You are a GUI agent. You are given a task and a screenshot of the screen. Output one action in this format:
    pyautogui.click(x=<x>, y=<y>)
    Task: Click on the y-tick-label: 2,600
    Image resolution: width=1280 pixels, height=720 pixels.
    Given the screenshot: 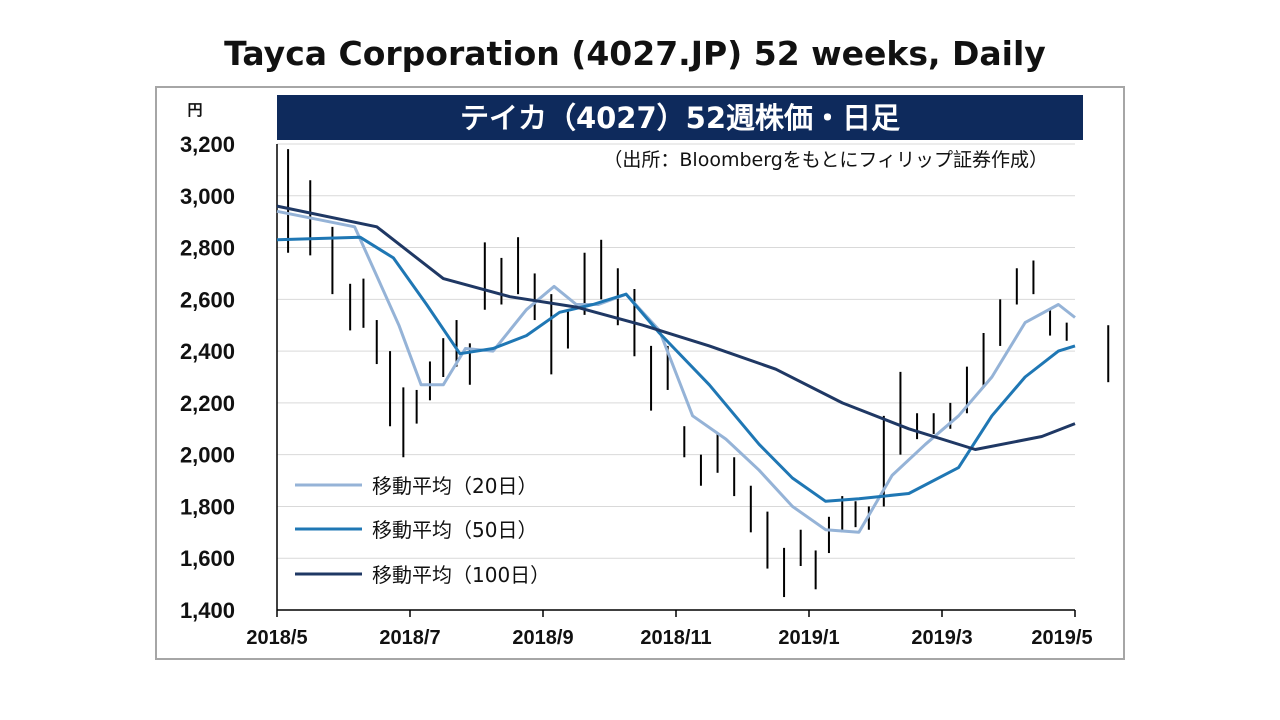 What is the action you would take?
    pyautogui.click(x=207, y=299)
    